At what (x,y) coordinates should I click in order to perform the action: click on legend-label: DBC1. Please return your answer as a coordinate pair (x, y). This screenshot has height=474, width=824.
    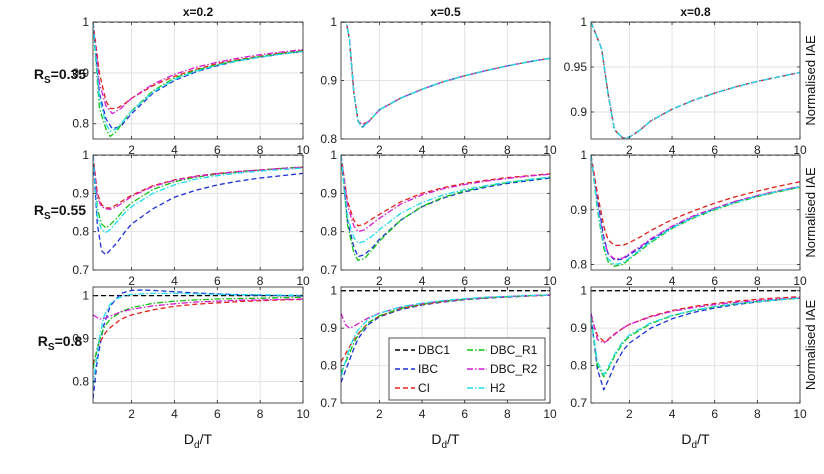
    Looking at the image, I should click on (434, 350).